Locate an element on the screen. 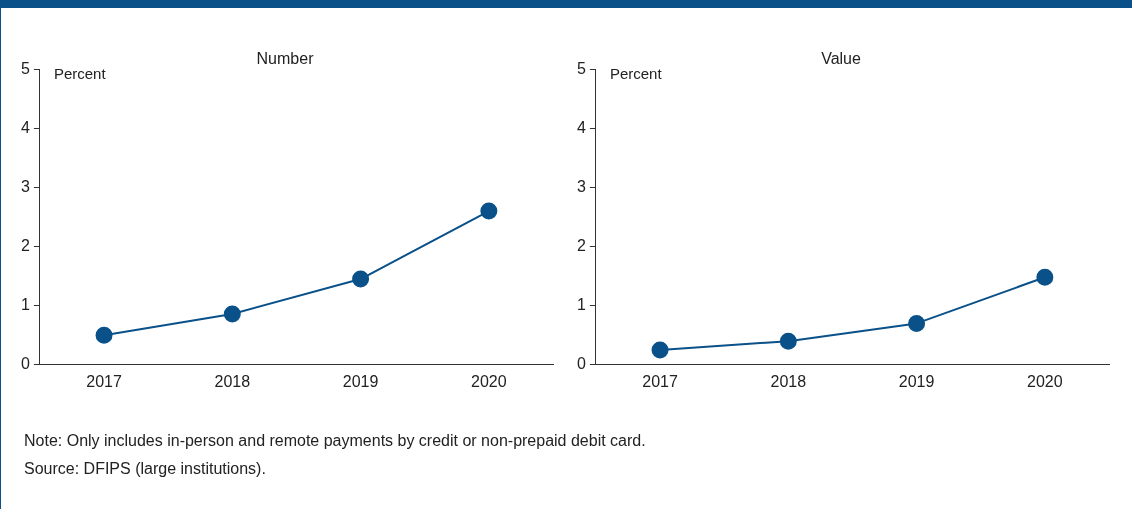 The height and width of the screenshot is (525, 1148). source-note: Source: DFIPS (large institutions). is located at coordinates (145, 469).